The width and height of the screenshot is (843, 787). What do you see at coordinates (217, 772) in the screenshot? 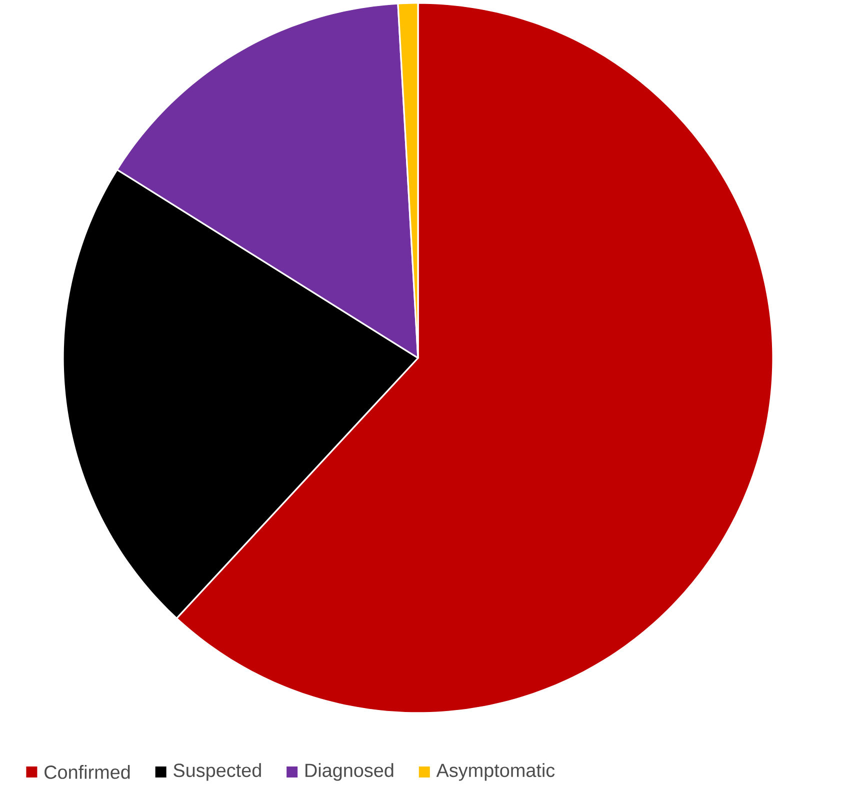
I see `legend-label: Suspected` at bounding box center [217, 772].